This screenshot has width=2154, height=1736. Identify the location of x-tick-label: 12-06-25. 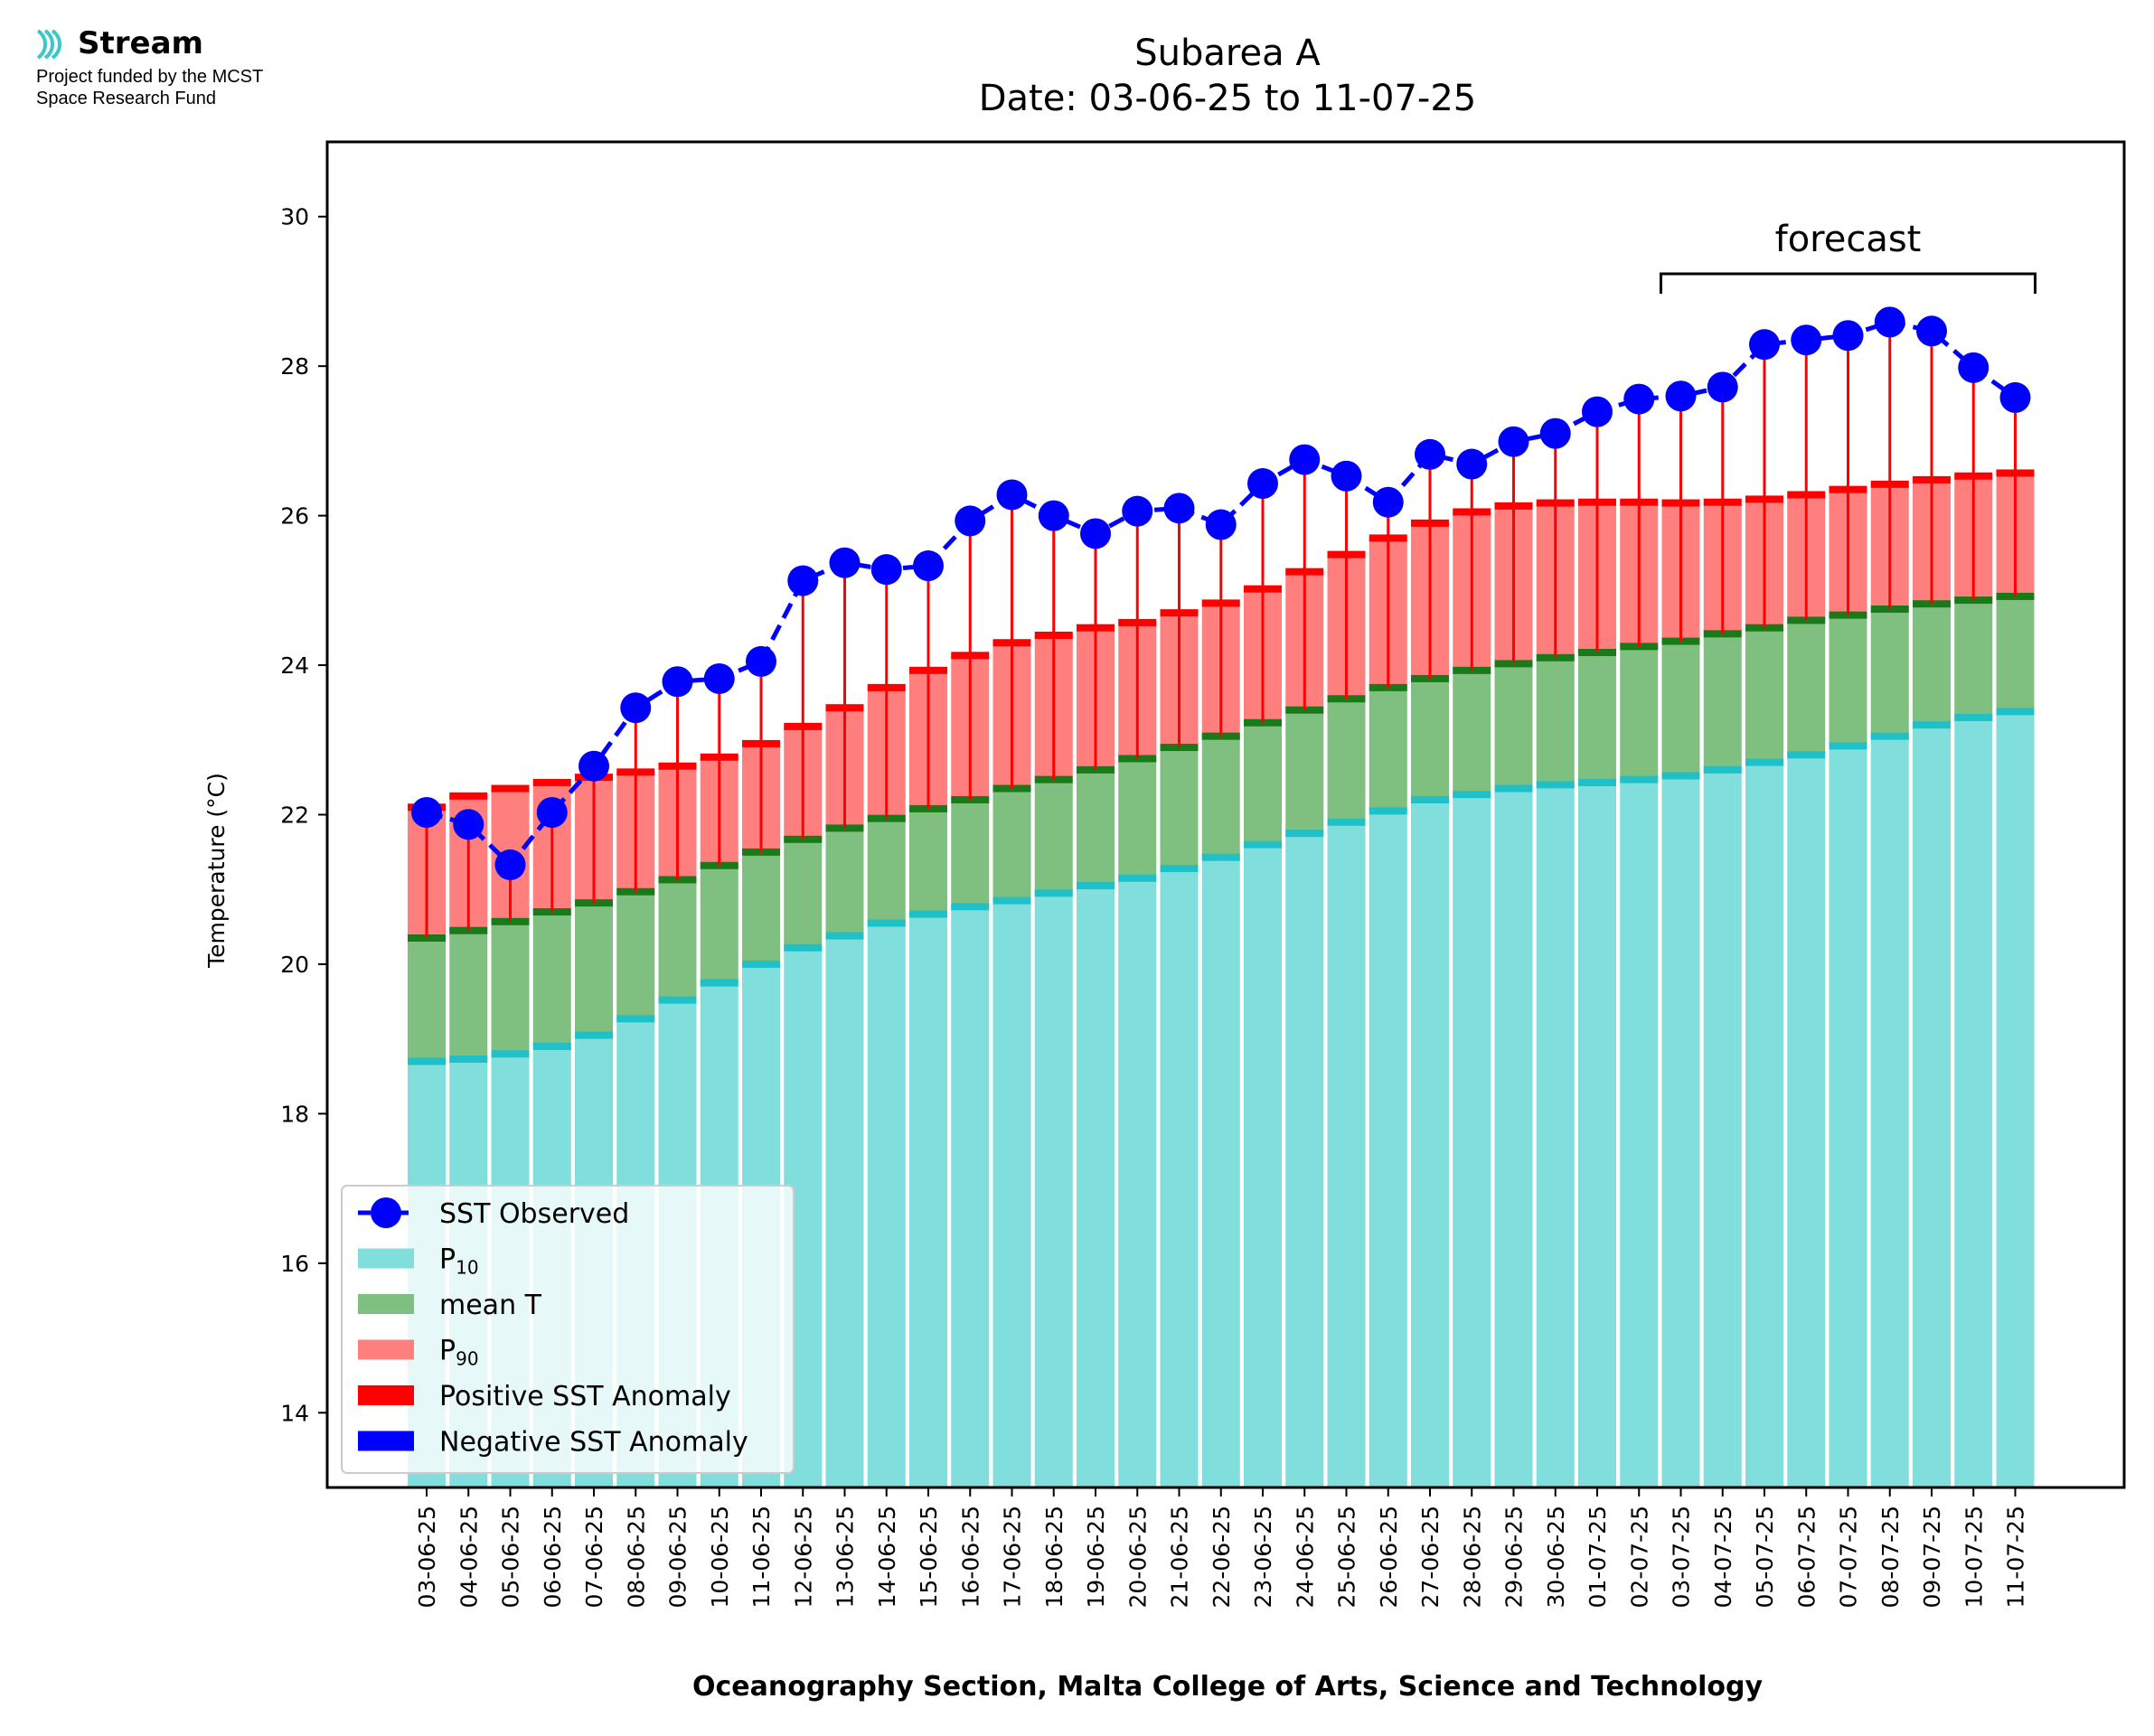
(803, 1557).